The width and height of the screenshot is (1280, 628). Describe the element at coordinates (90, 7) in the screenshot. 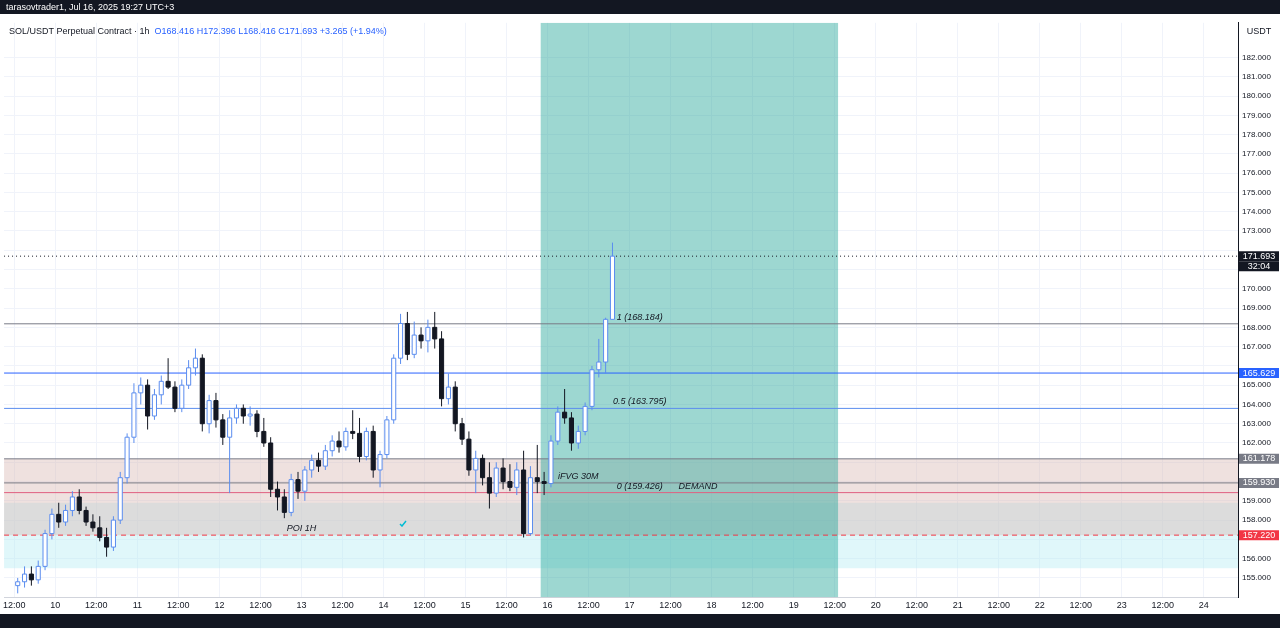

I see `text: tarasovtrader1, Jul 16, 2025 19:27 UTC+3` at that location.